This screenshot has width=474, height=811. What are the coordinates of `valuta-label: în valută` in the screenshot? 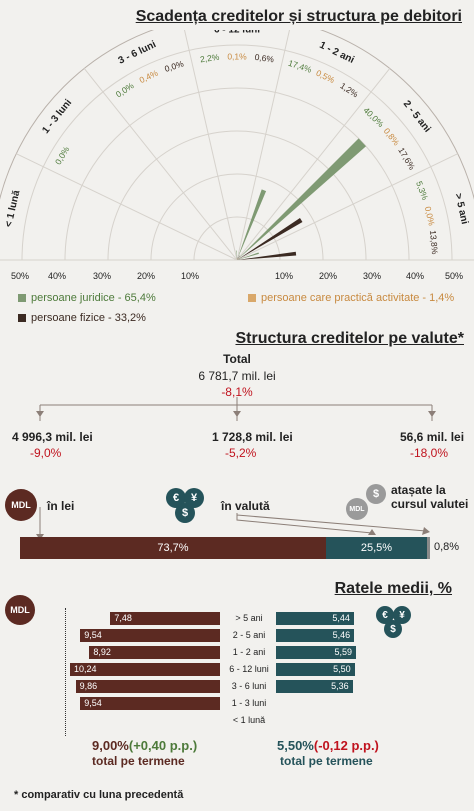 It's located at (245, 506).